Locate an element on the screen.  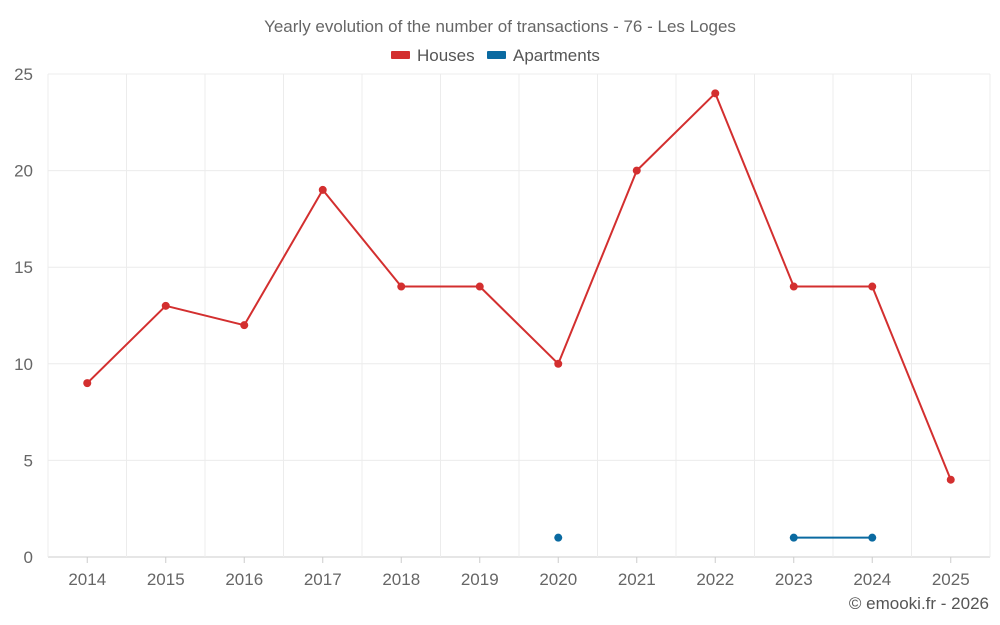
y-tick-label: 0 is located at coordinates (28, 557).